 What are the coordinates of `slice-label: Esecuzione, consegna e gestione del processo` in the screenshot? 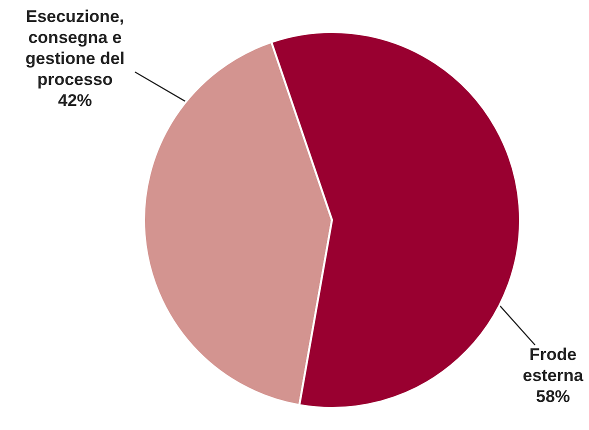 It's located at (75, 48).